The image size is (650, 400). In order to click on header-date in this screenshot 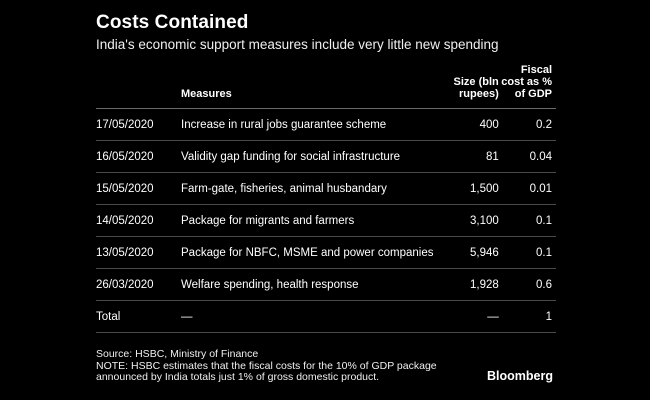, I will do `click(138, 86)`.